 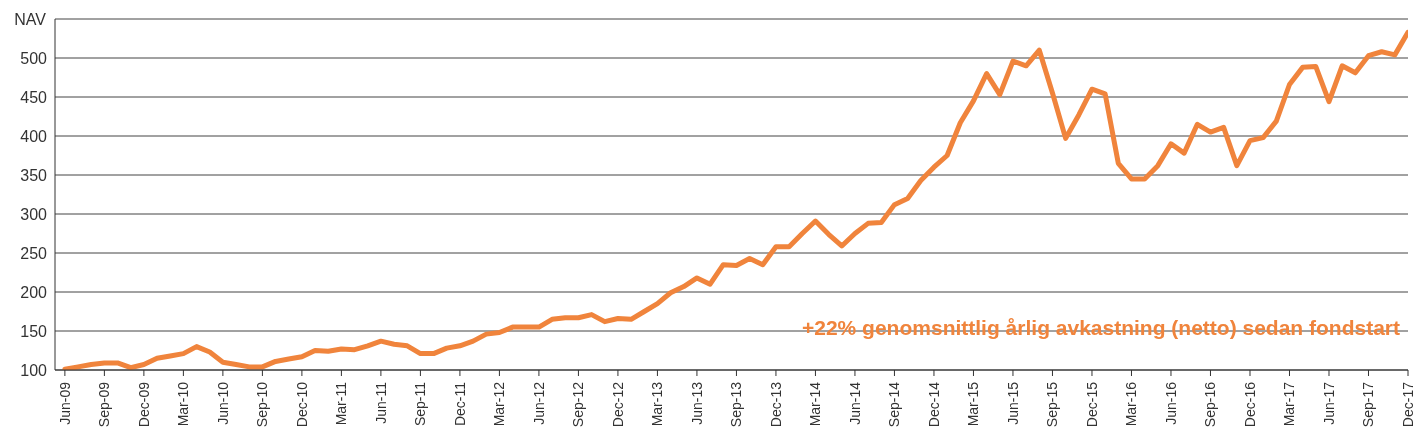 I want to click on y-tick-label: 250, so click(x=34, y=253).